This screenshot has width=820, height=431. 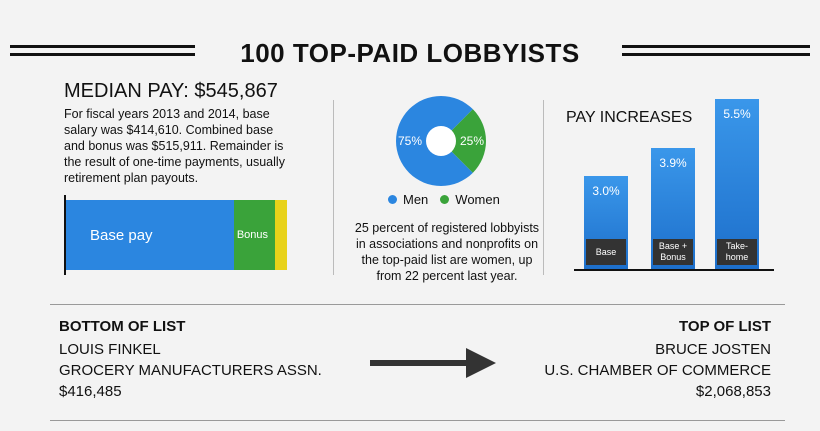 I want to click on pay-bar-value-3: 5.5%, so click(x=737, y=114).